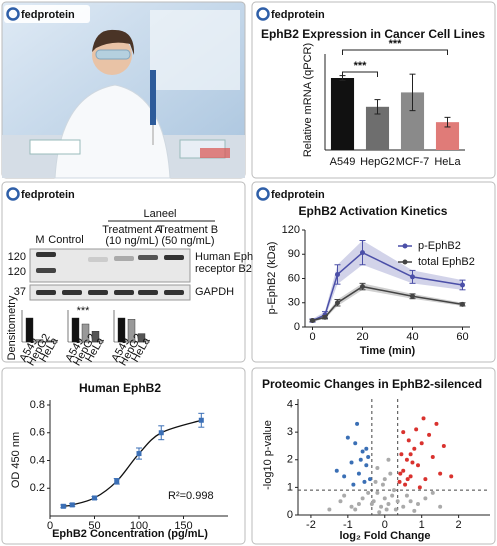  I want to click on error-bar, so click(377, 107).